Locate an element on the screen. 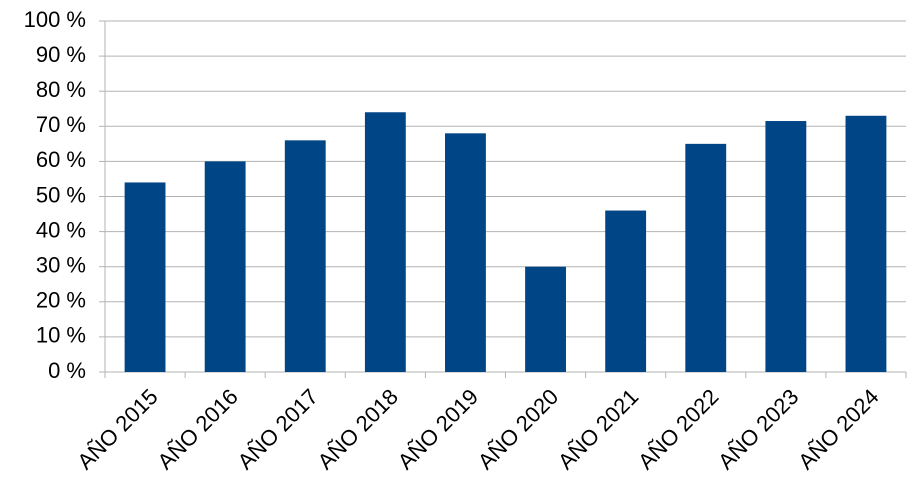 The image size is (908, 498). y-tick-label: 0 % is located at coordinates (67, 370).